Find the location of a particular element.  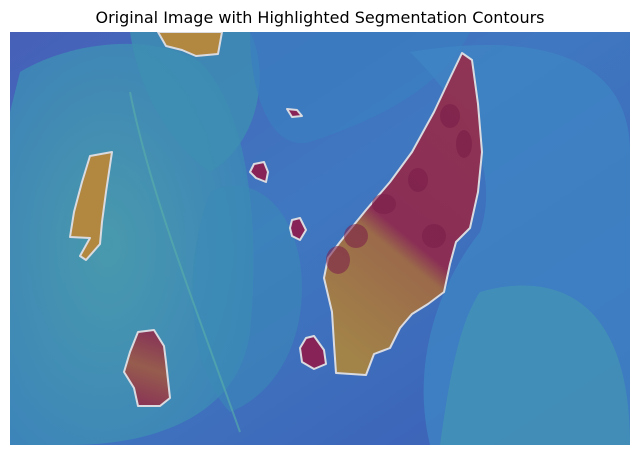

leaf-vein is located at coordinates (185, 262).